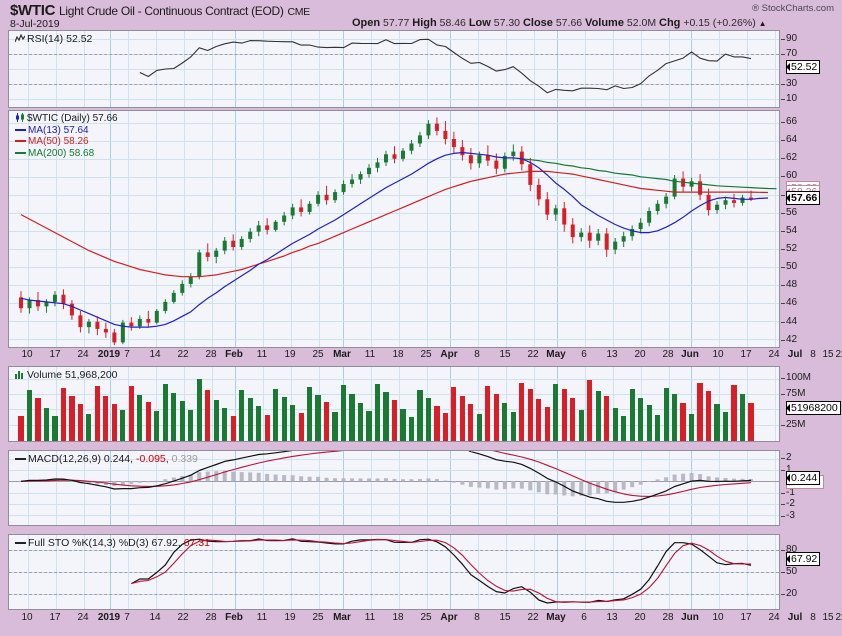 The width and height of the screenshot is (842, 636). Describe the element at coordinates (796, 425) in the screenshot. I see `axis-tick-label: 25M` at that location.